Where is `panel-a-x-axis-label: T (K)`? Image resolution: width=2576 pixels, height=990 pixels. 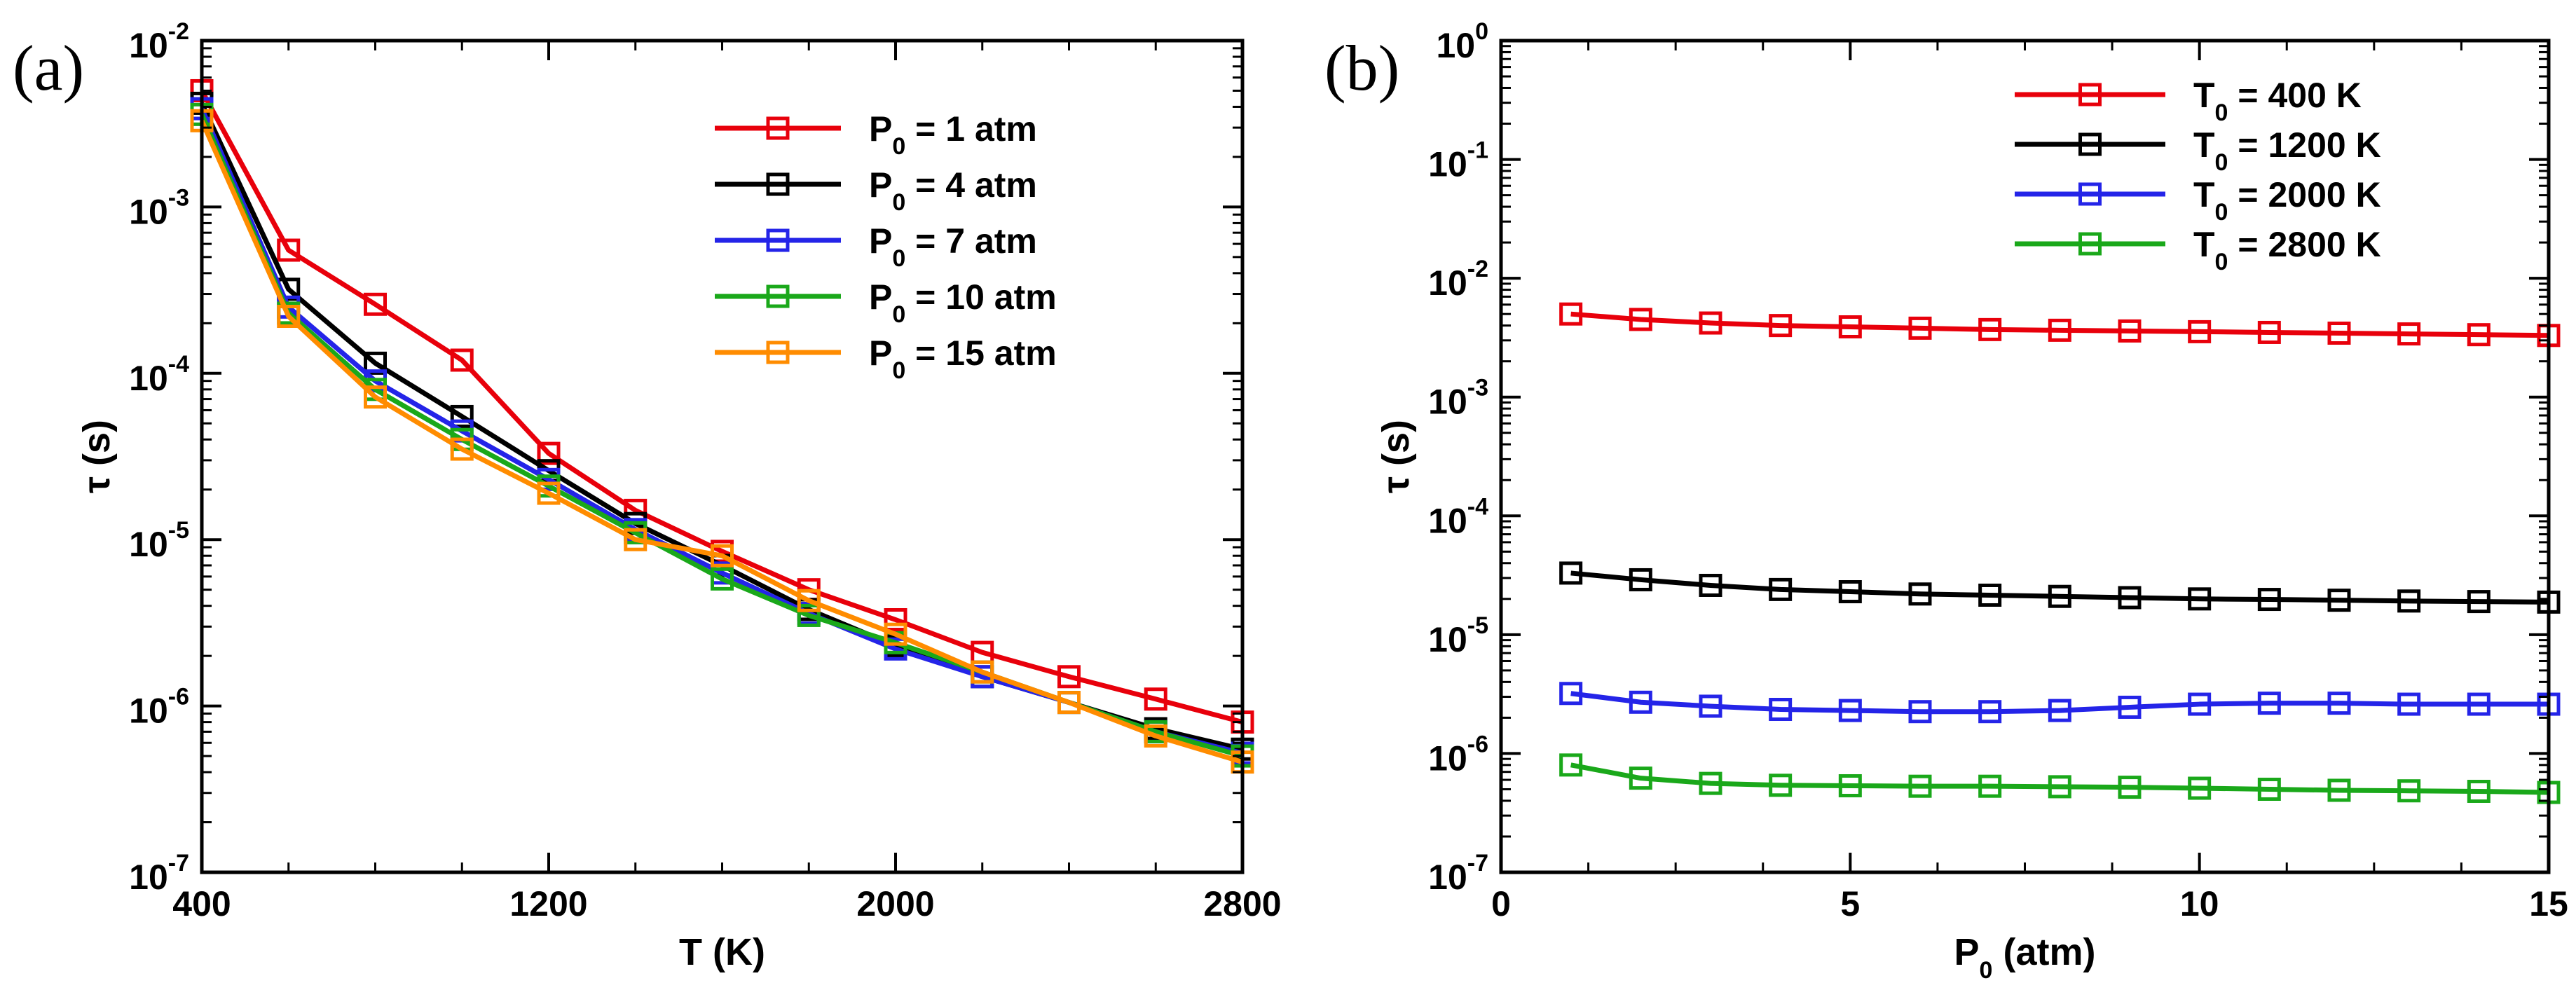 panel-a-x-axis-label: T (K) is located at coordinates (722, 952).